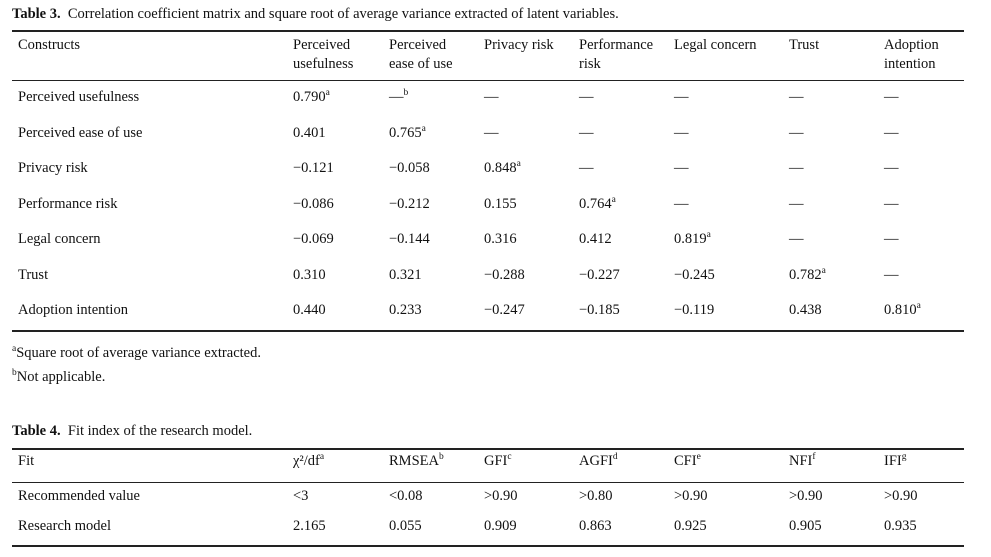 The image size is (991, 557). I want to click on header-text: χ²/df, so click(306, 461).